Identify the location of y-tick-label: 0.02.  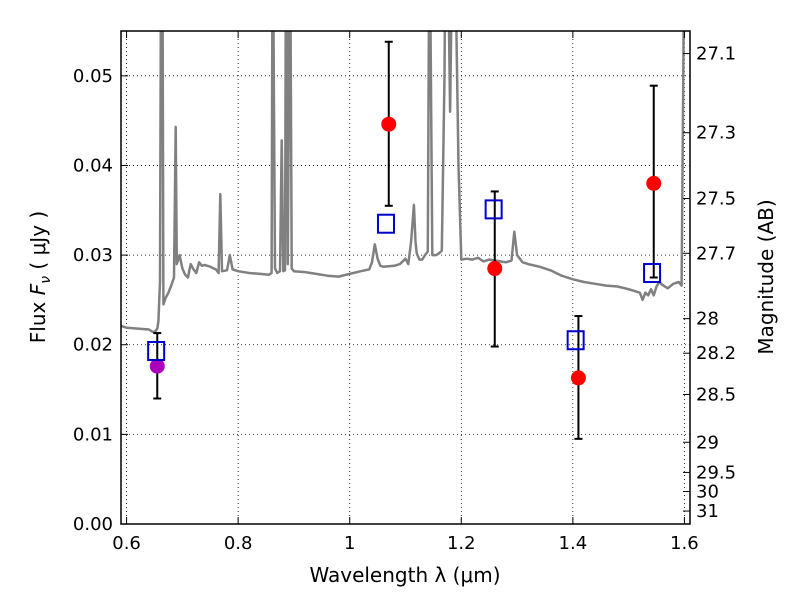
(93, 345).